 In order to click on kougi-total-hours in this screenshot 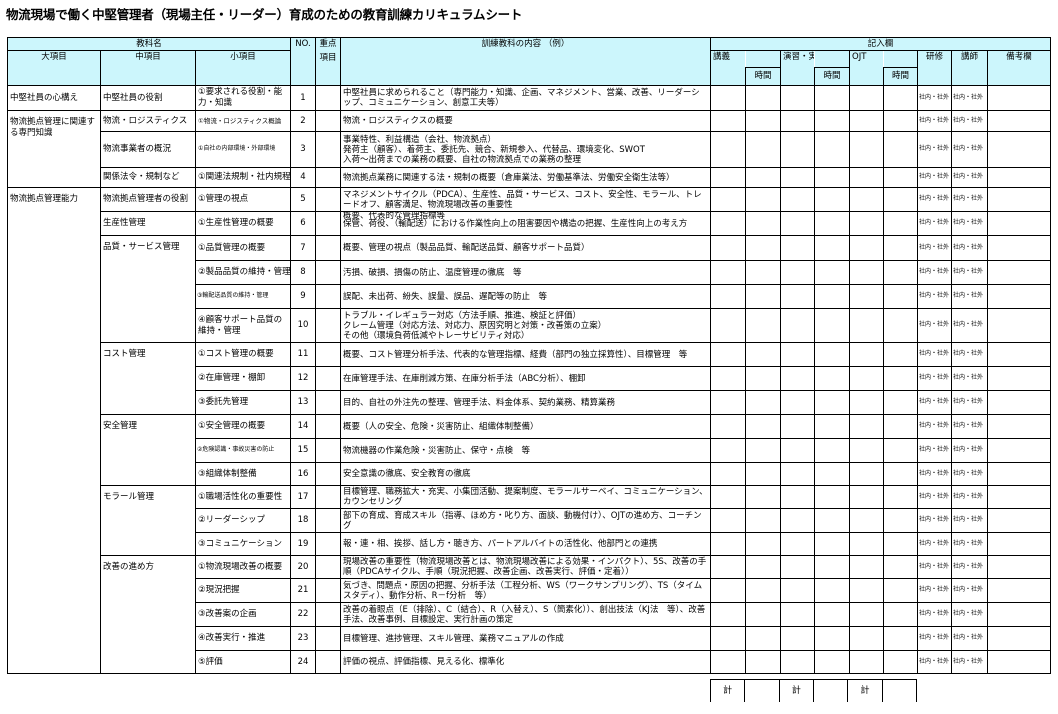, I will do `click(762, 690)`.